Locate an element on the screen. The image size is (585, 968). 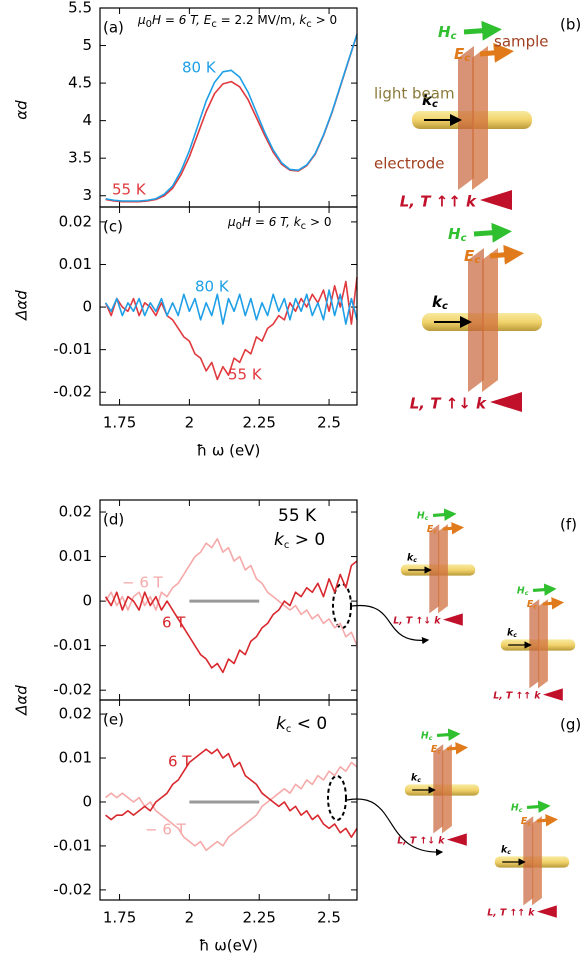
annotation-part: H = 6 T, is located at coordinates (178, 20).